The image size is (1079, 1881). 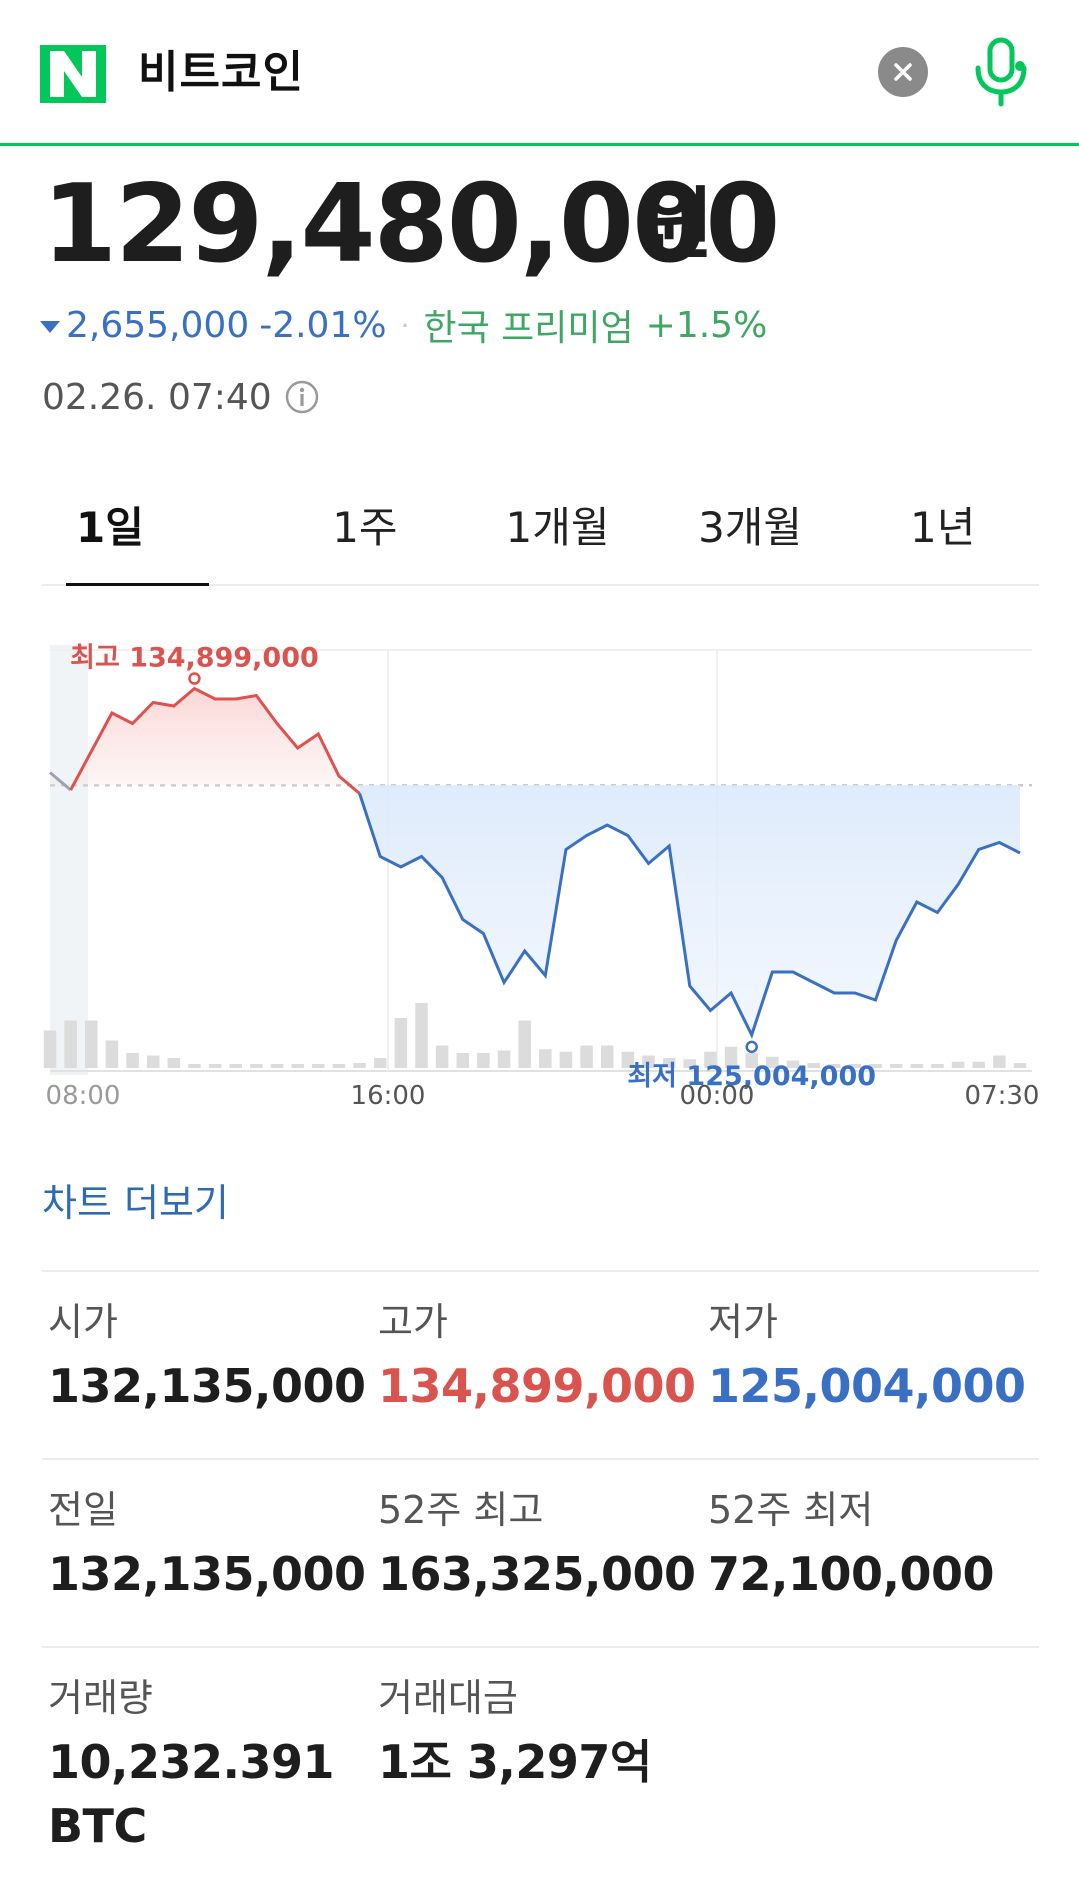 I want to click on price-line-premarket, so click(x=60, y=781).